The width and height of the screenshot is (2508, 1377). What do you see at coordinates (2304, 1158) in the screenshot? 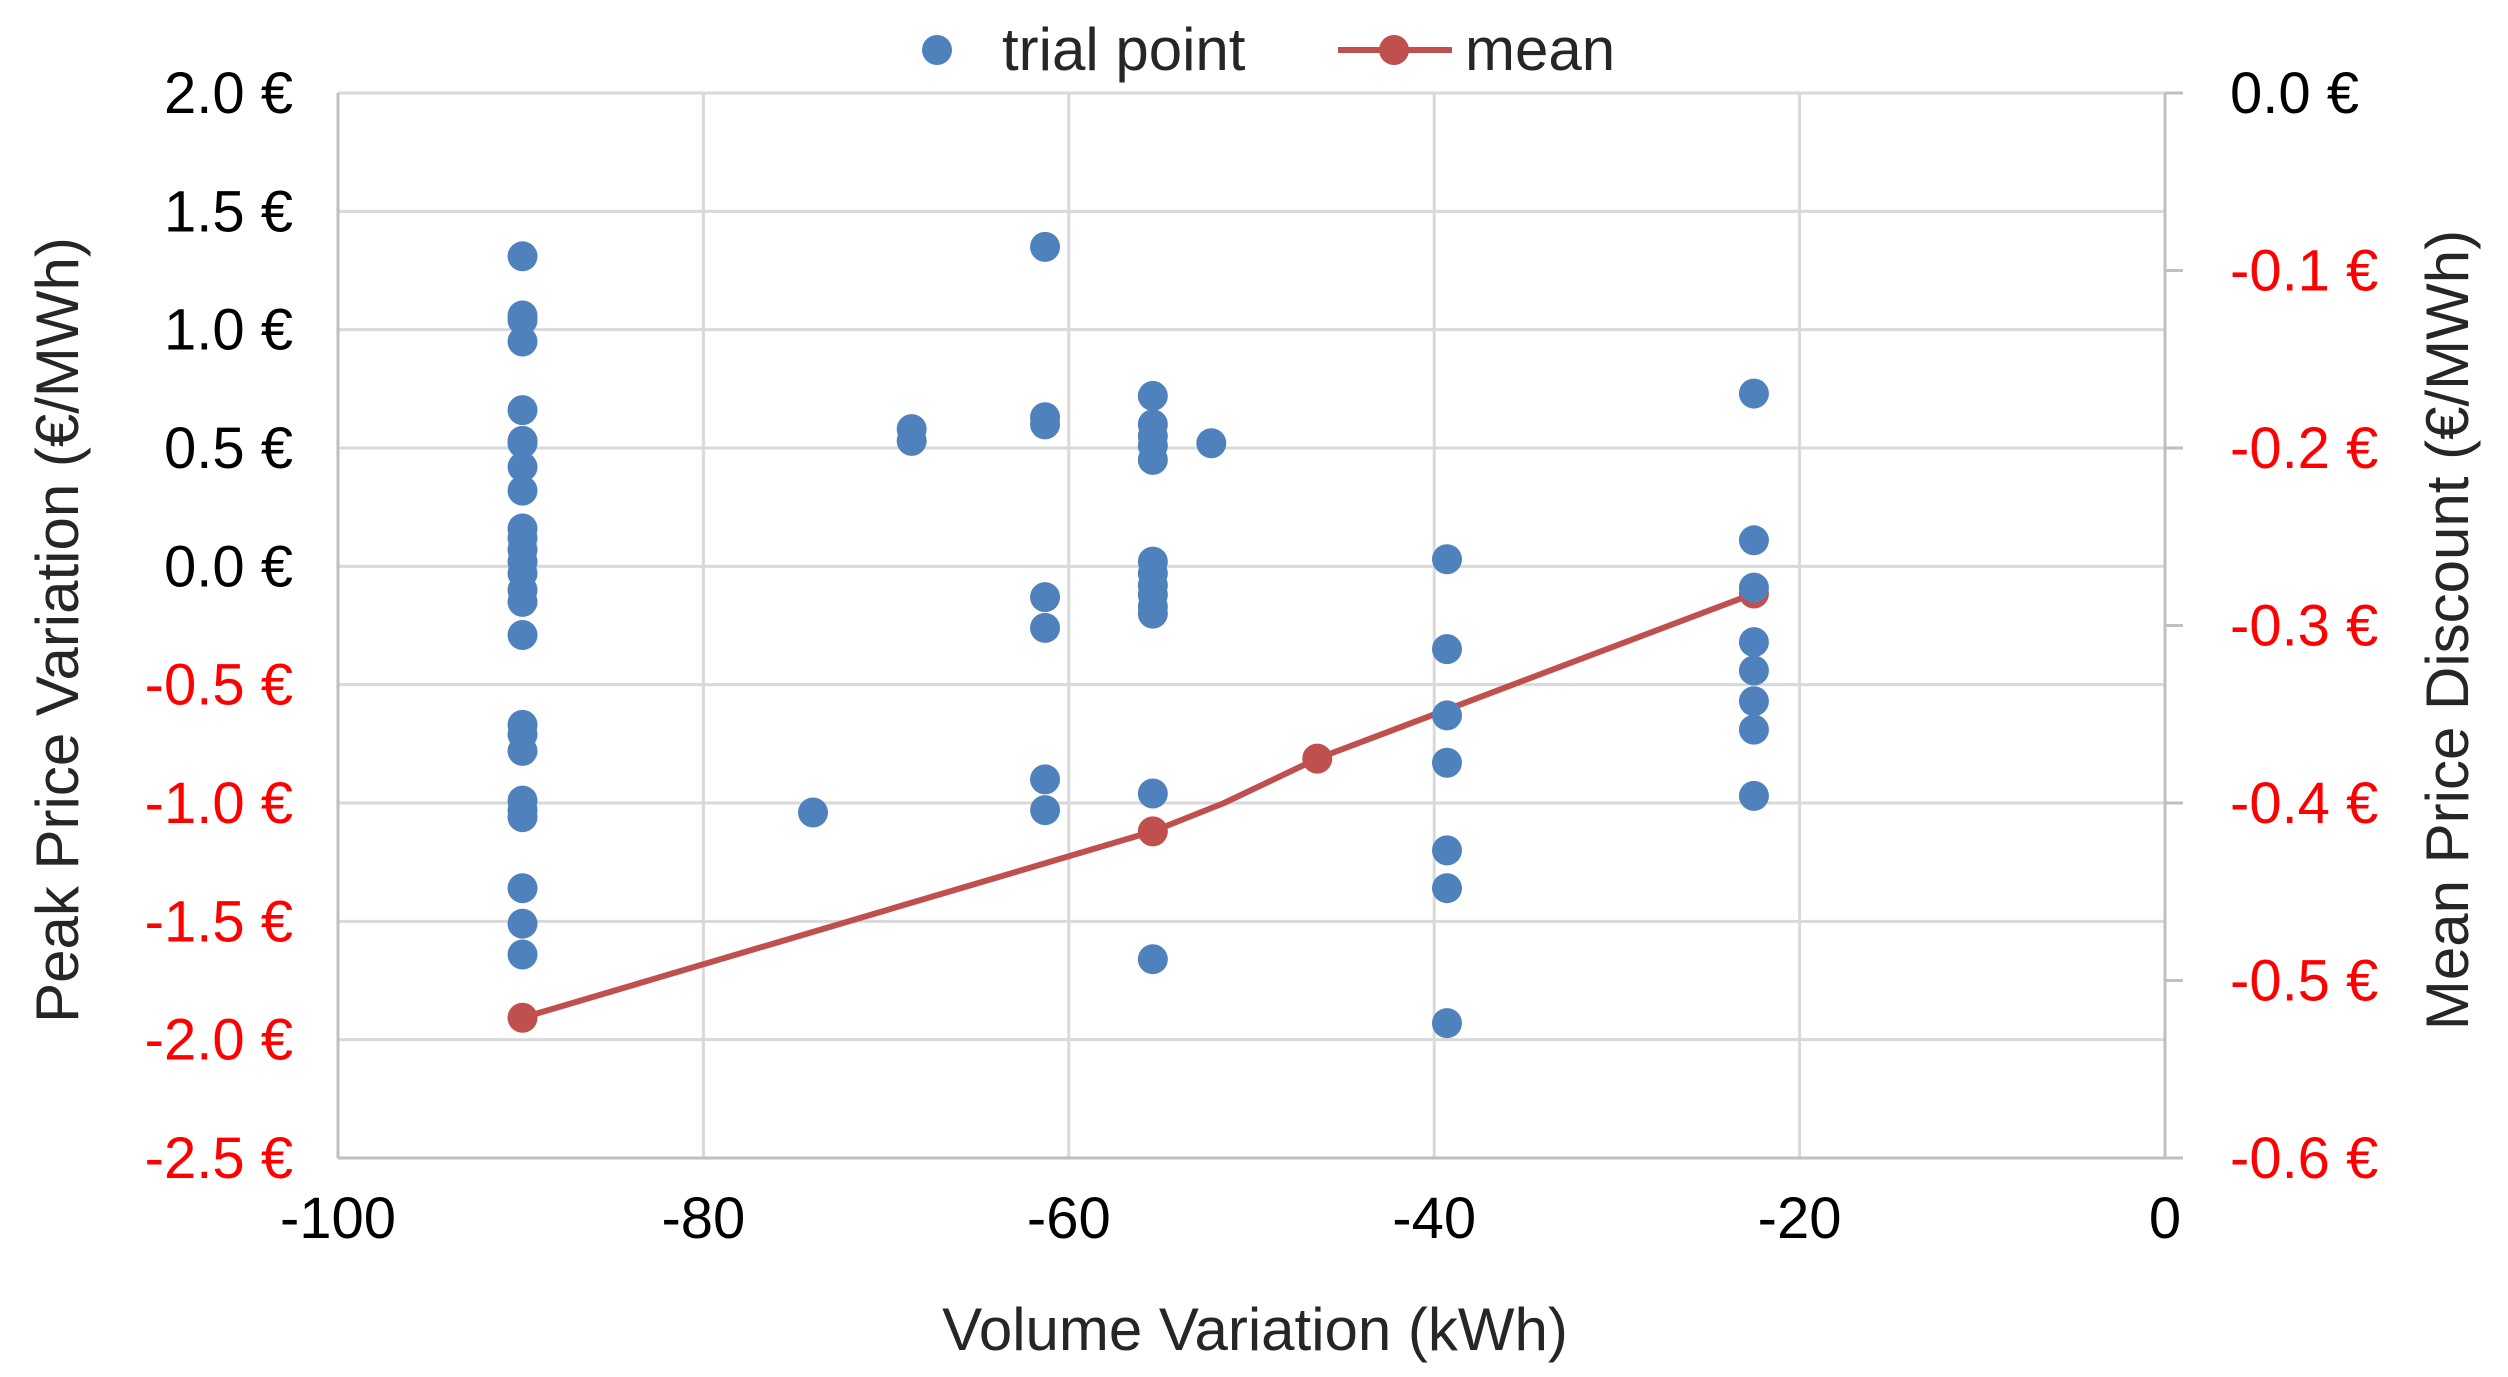
I see `y2-tick-label: -0.6 €` at bounding box center [2304, 1158].